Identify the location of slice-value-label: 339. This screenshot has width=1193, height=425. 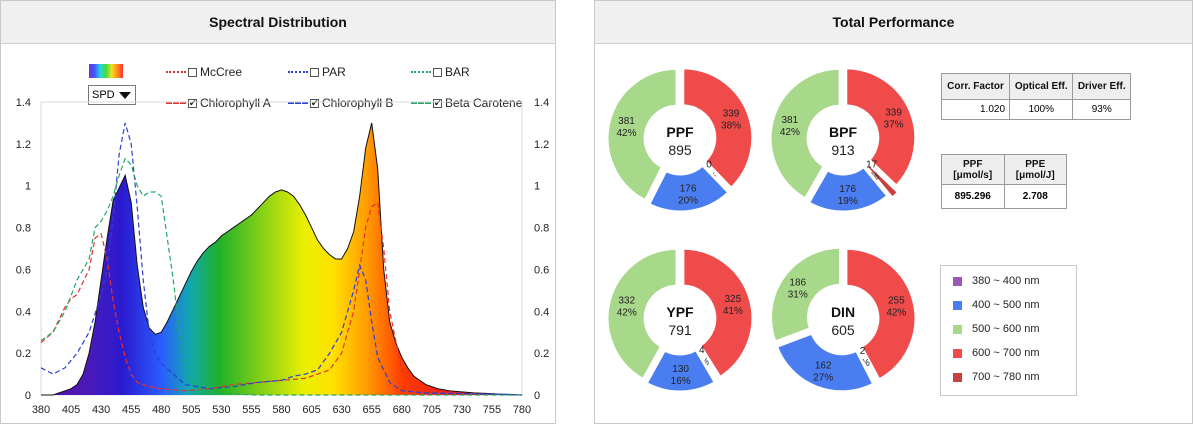
(731, 113).